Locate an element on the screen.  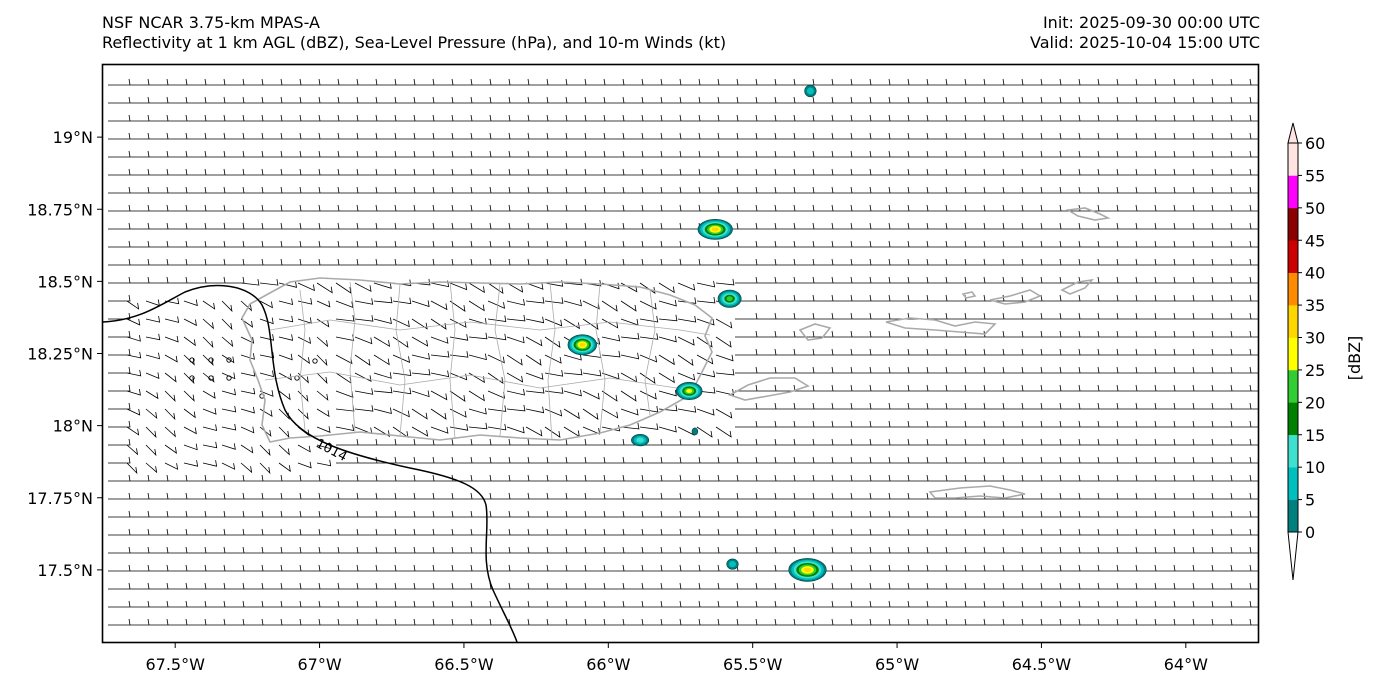
init-time: Init: 2025-09-30 00:00 UTC is located at coordinates (1151, 22).